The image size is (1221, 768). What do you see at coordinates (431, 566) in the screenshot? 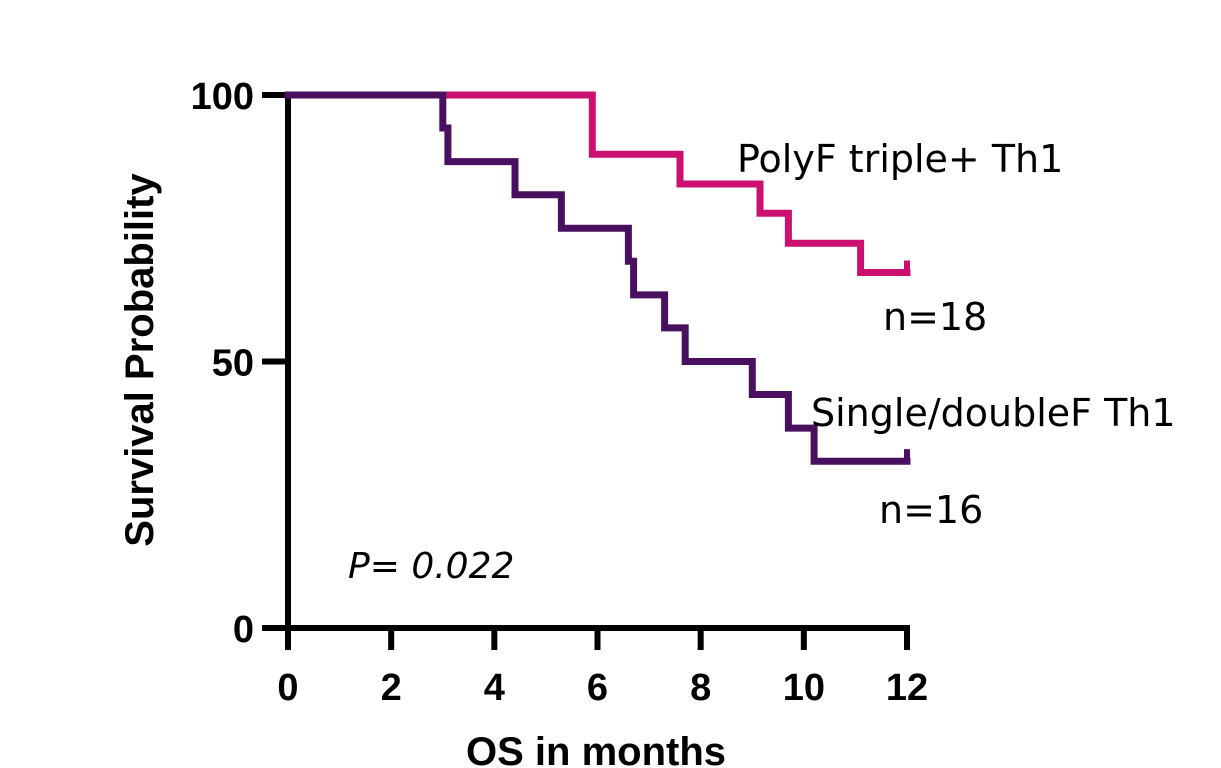
I see `p-value-label: P= 0.022` at bounding box center [431, 566].